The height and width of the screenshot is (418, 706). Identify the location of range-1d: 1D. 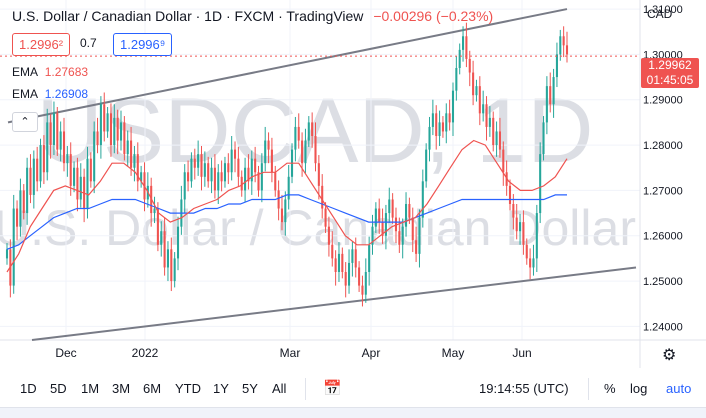
(28, 388).